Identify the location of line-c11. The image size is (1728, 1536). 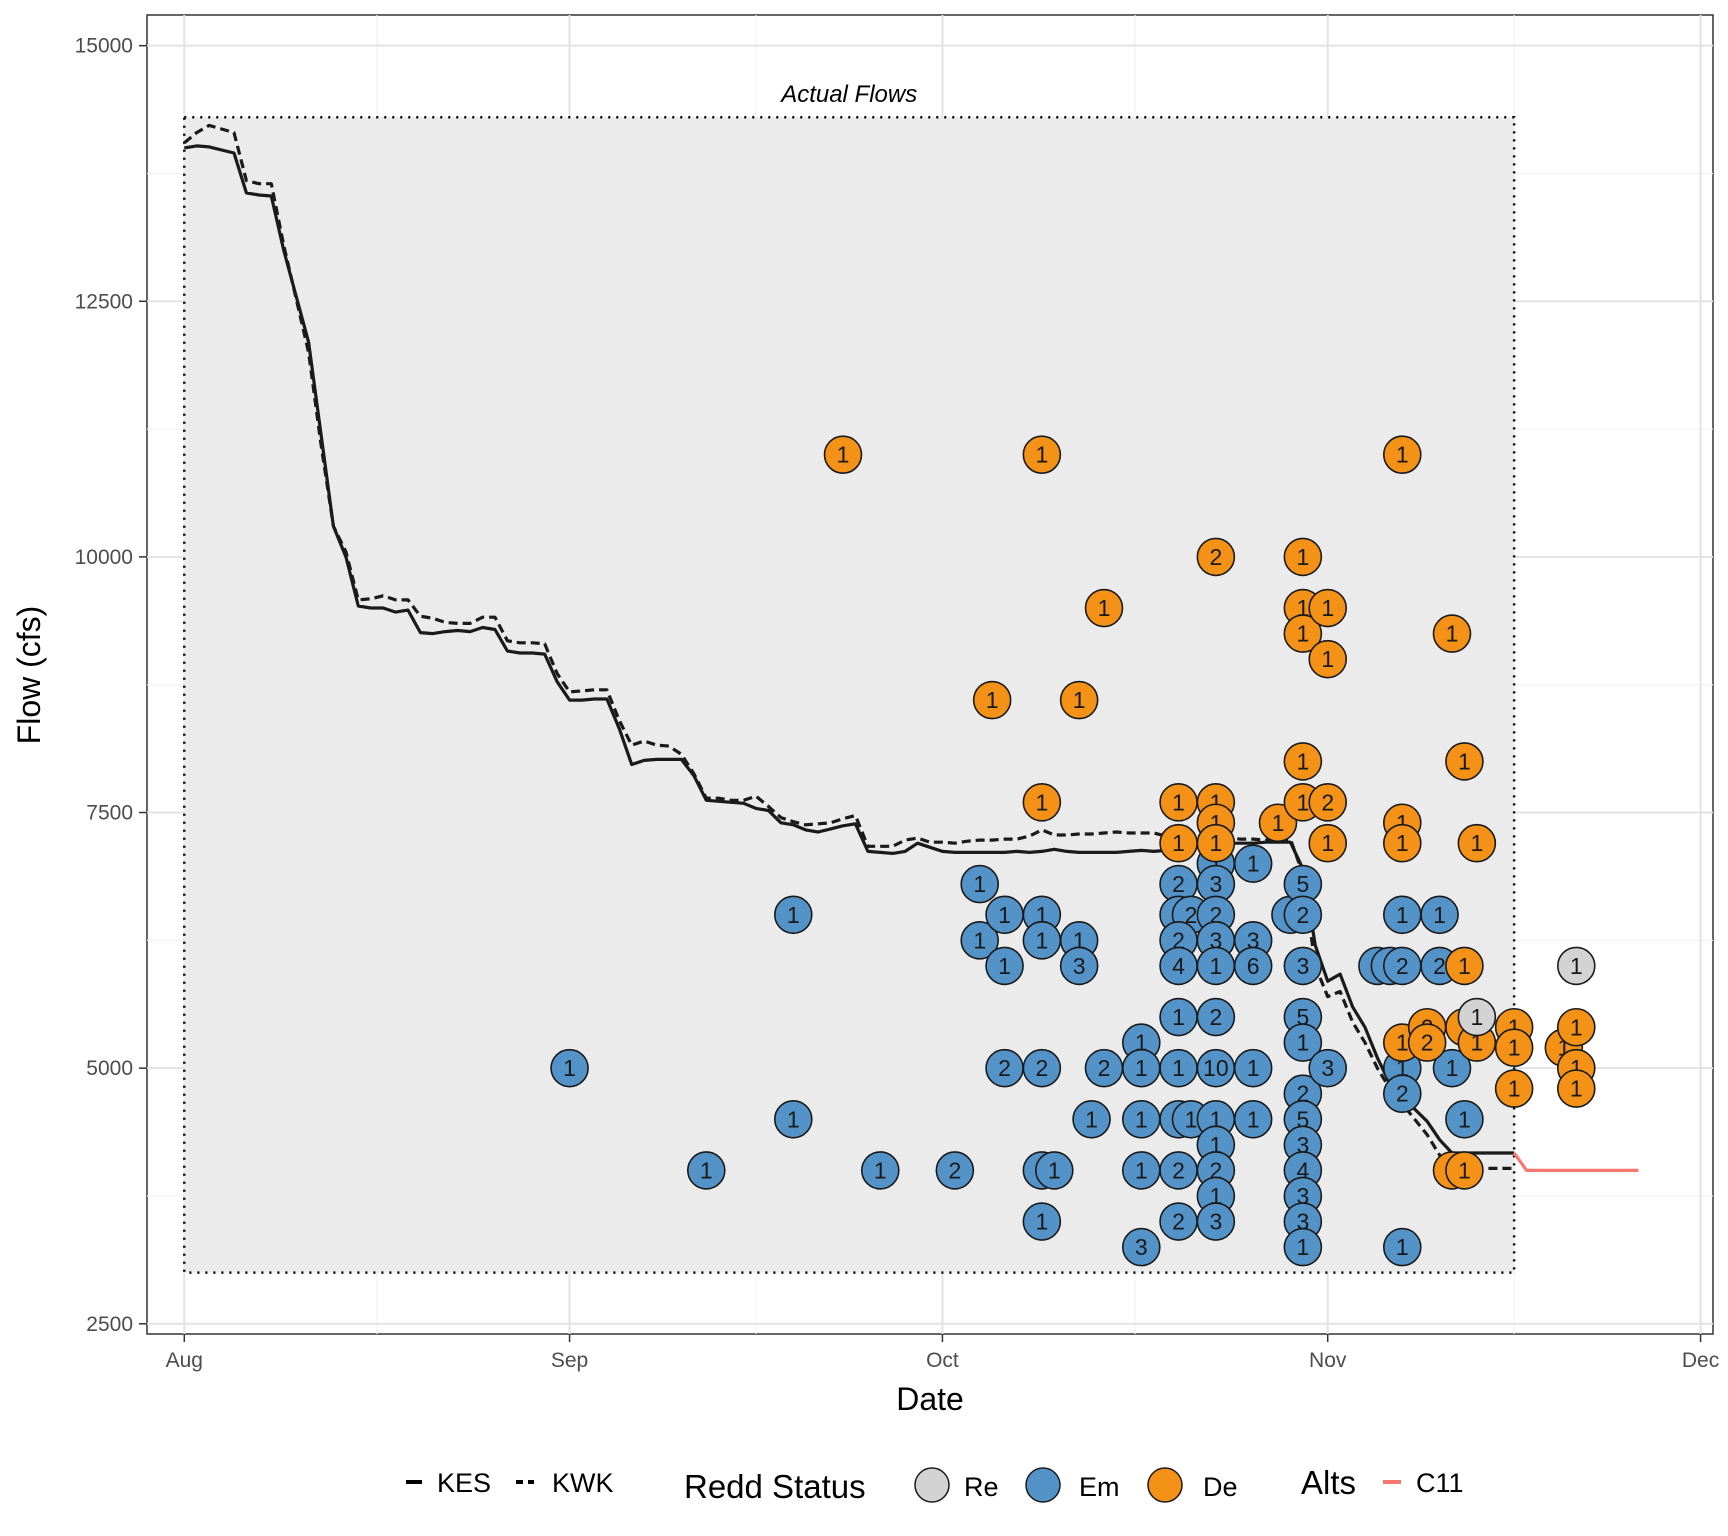
(1575, 1162).